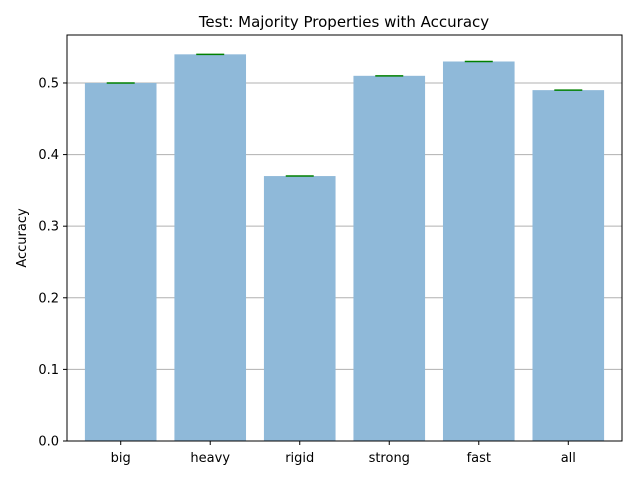  I want to click on bar-fast, so click(478, 251).